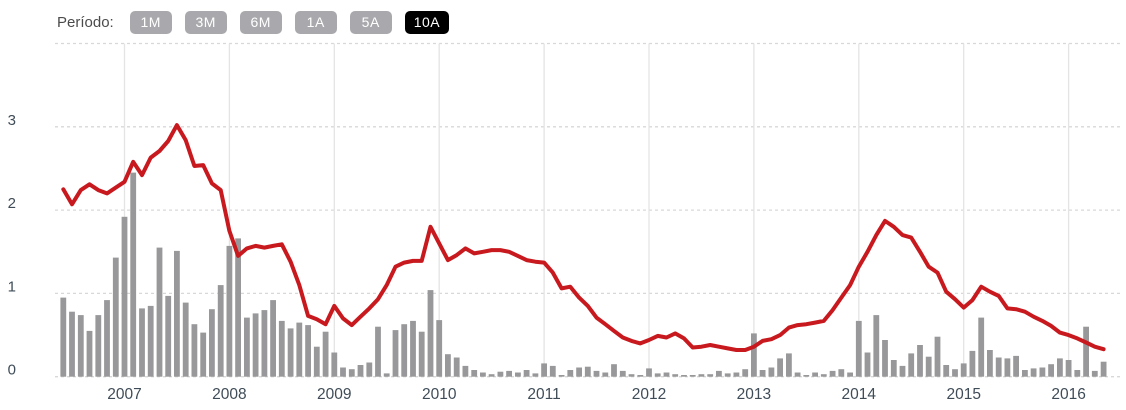 The width and height of the screenshot is (1126, 410). I want to click on period-label: Período:, so click(85, 22).